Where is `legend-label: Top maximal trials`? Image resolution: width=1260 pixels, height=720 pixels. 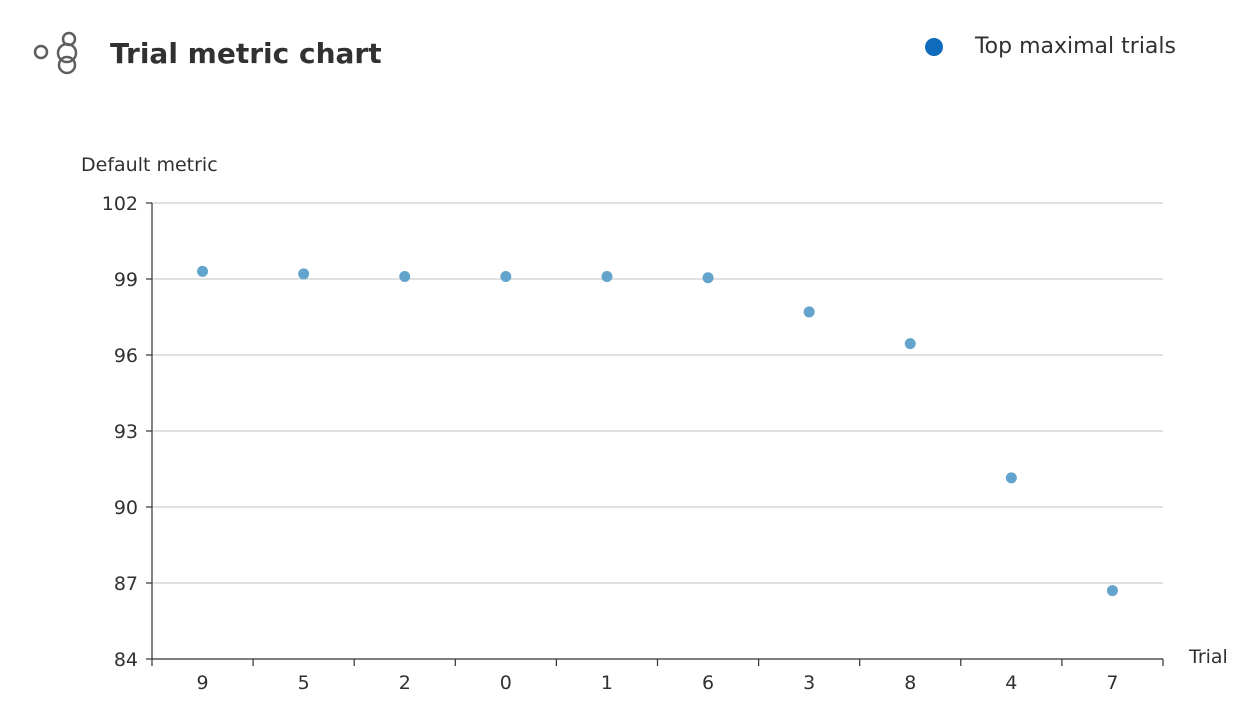 legend-label: Top maximal trials is located at coordinates (1075, 46).